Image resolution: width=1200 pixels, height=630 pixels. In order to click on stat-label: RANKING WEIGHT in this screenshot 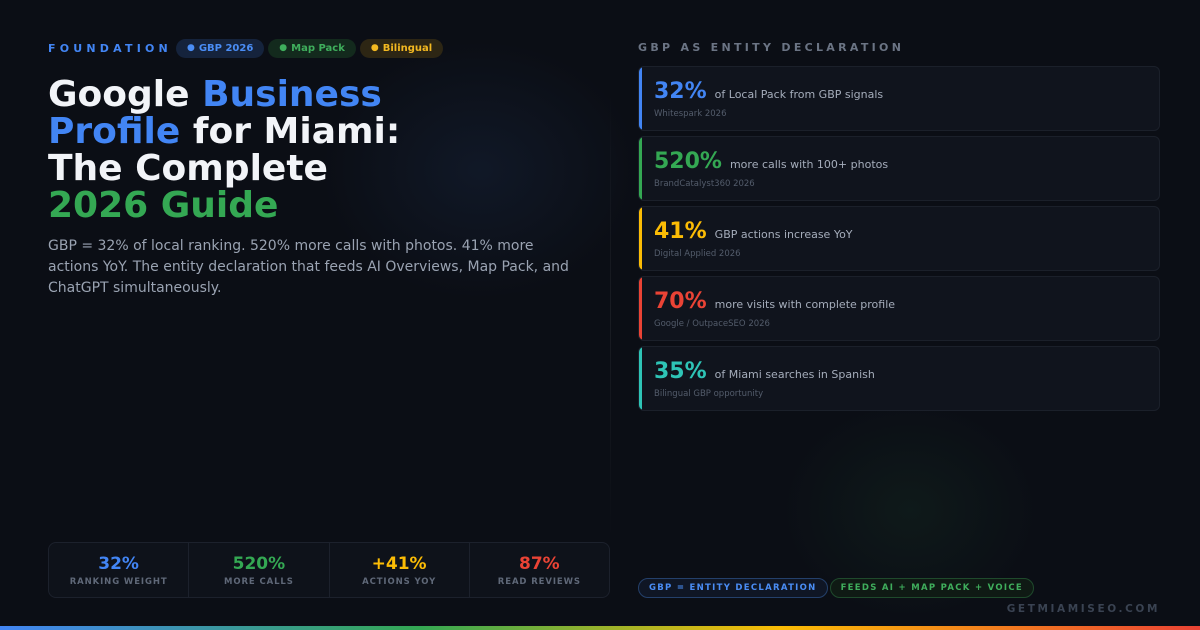, I will do `click(118, 581)`.